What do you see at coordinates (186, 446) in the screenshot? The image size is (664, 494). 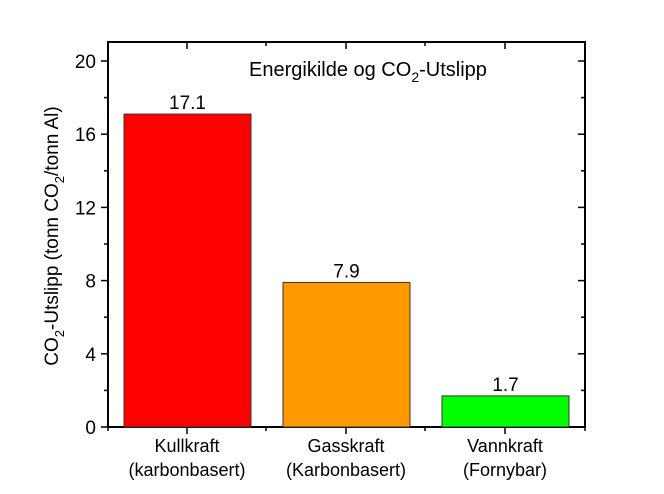 I see `x-label-kullkraft-line1: Kullkraft` at bounding box center [186, 446].